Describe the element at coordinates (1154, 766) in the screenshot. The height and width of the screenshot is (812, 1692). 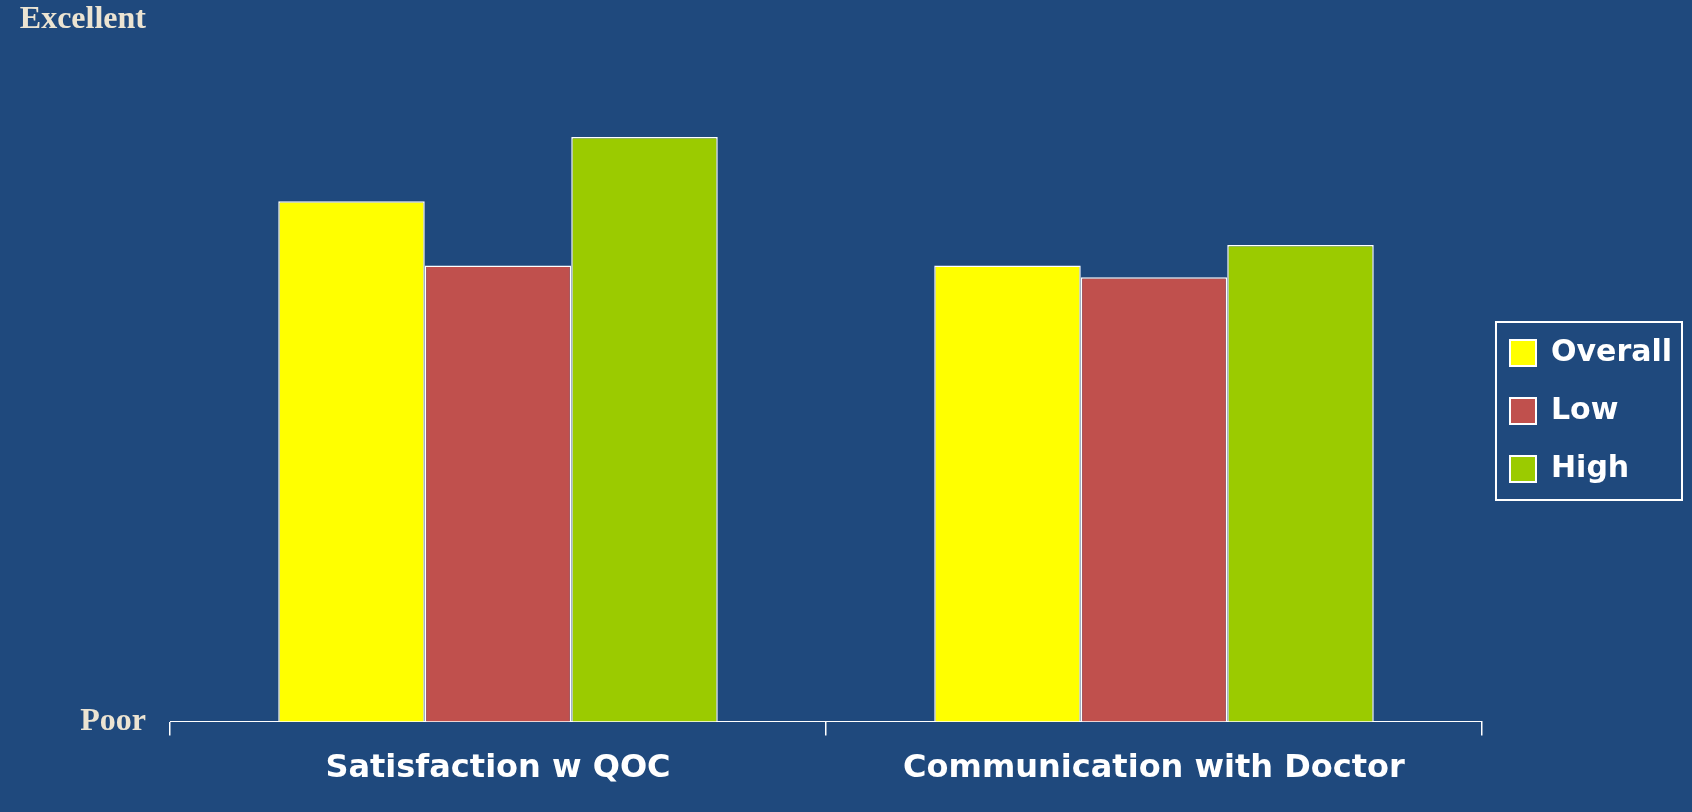
I see `x-tick-label: Communication with Doctor` at that location.